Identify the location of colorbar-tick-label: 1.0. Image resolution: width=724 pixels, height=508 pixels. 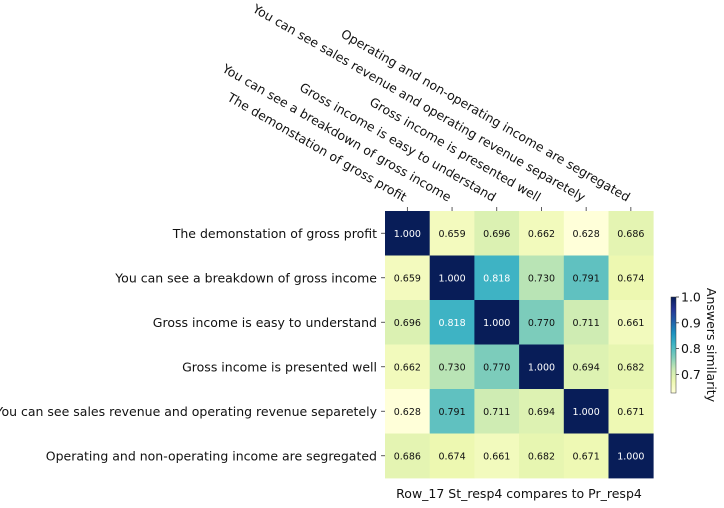
(691, 297).